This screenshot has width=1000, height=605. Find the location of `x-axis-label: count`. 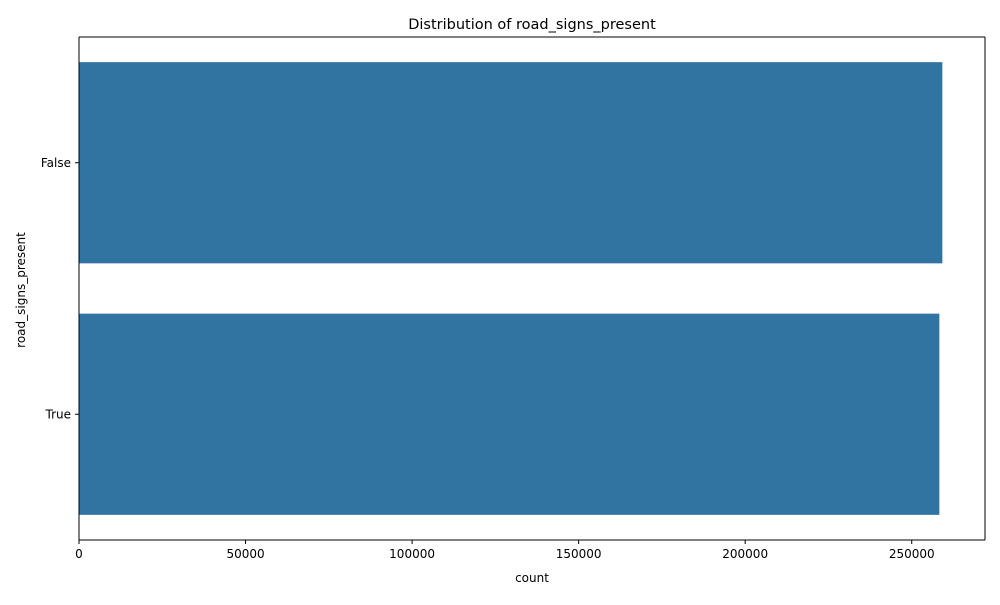

x-axis-label: count is located at coordinates (532, 578).